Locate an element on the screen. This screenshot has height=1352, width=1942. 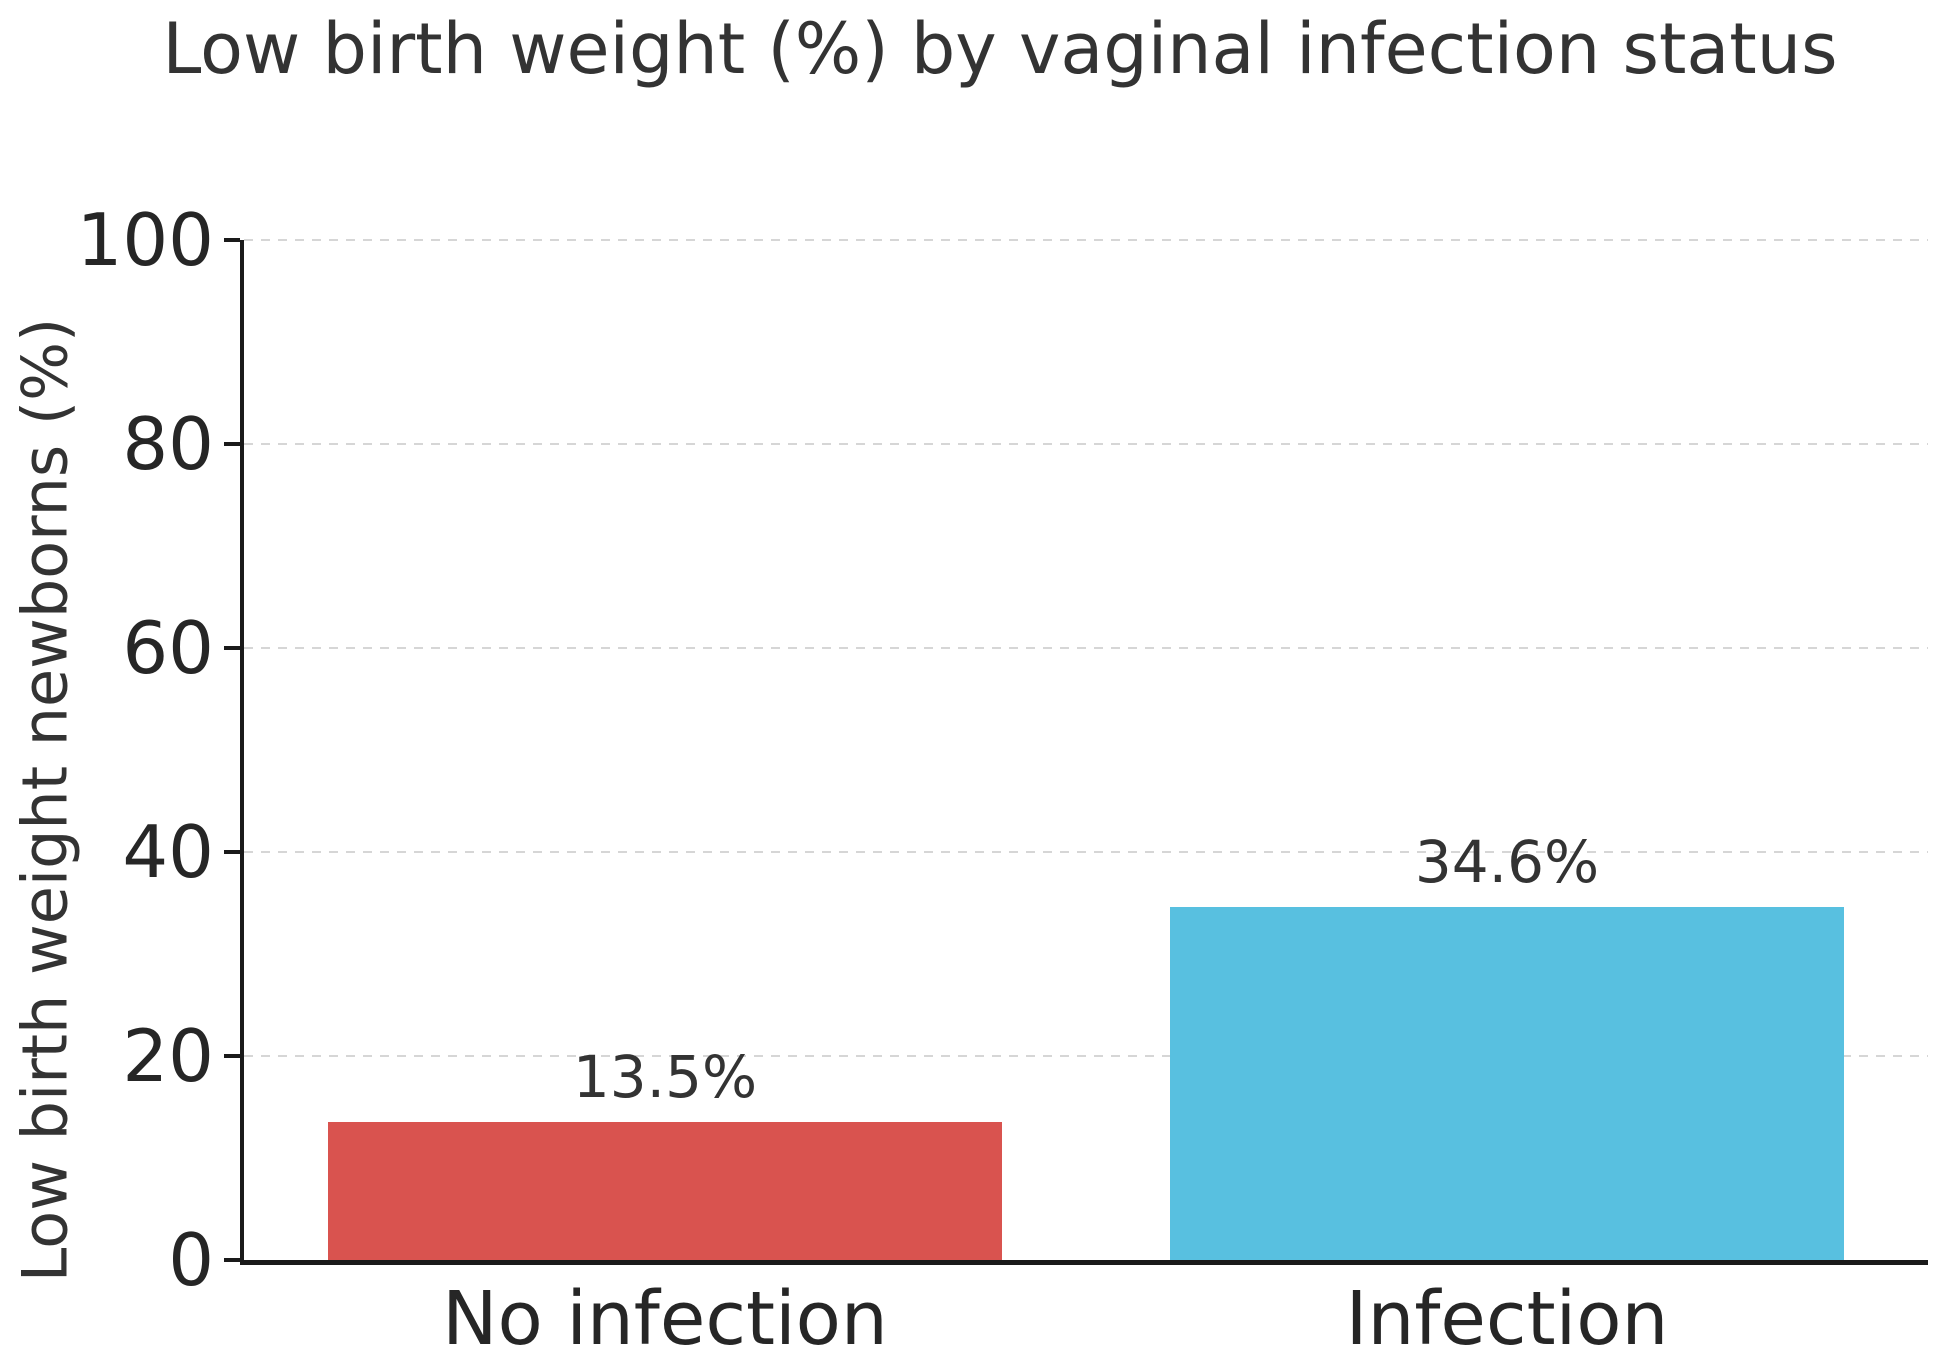
x-tick-label-1: Infection is located at coordinates (1507, 1314).